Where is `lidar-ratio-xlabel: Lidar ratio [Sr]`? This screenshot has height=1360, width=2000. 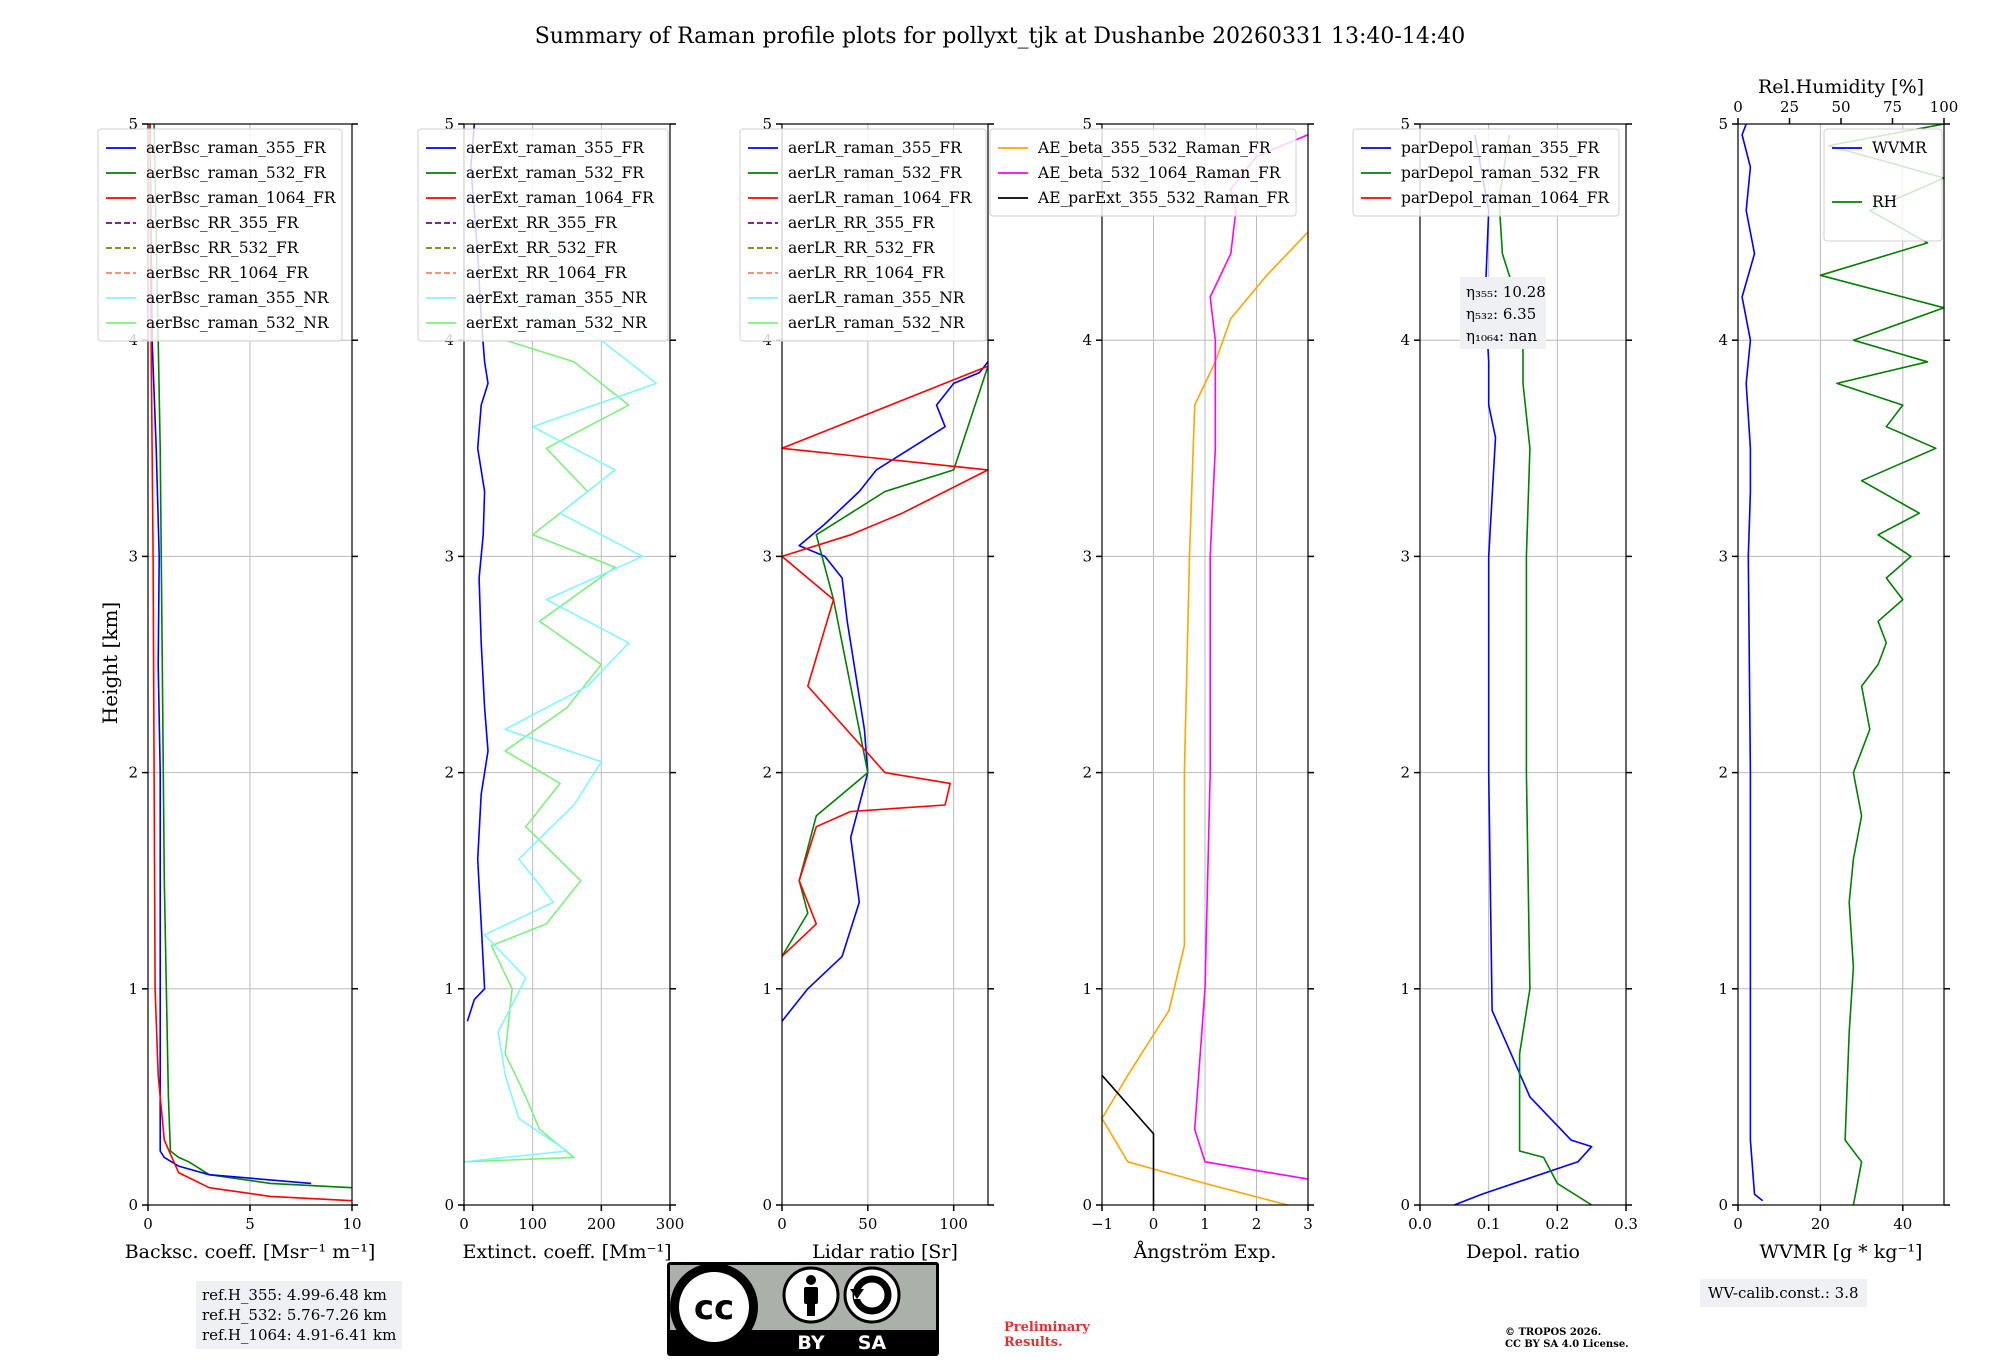
lidar-ratio-xlabel: Lidar ratio [Sr] is located at coordinates (885, 1252).